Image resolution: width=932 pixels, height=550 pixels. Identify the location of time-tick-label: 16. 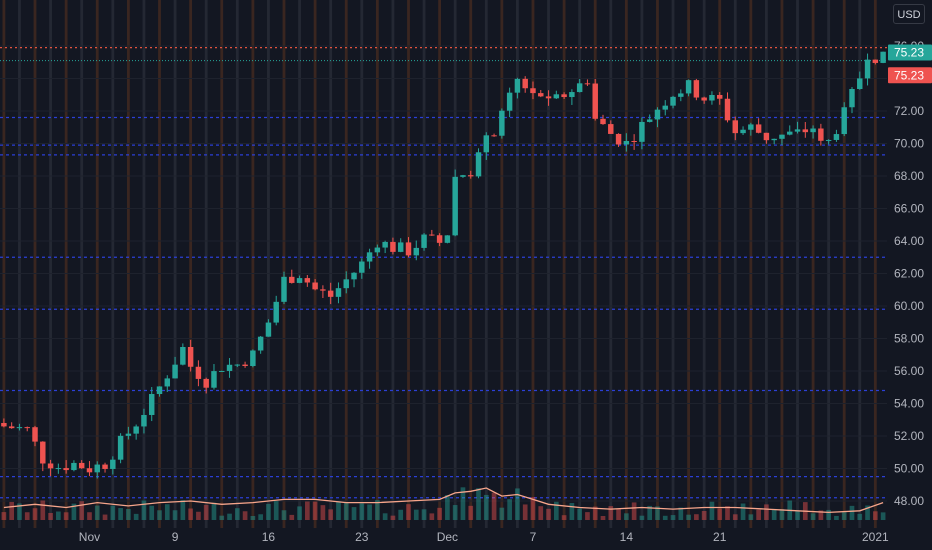
(269, 537).